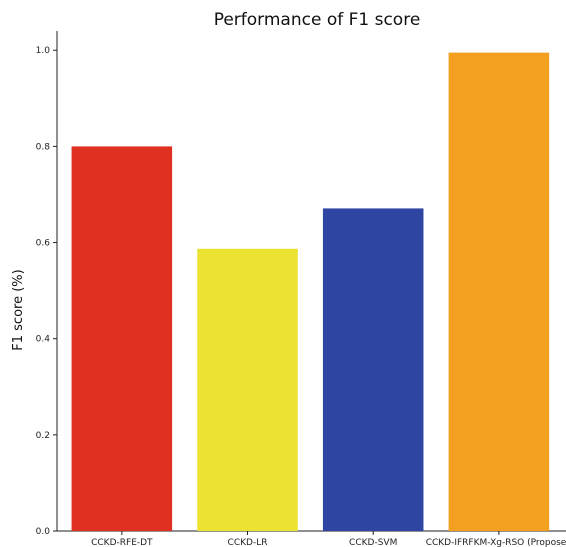  Describe the element at coordinates (373, 369) in the screenshot. I see `bar-cckd-svm` at that location.